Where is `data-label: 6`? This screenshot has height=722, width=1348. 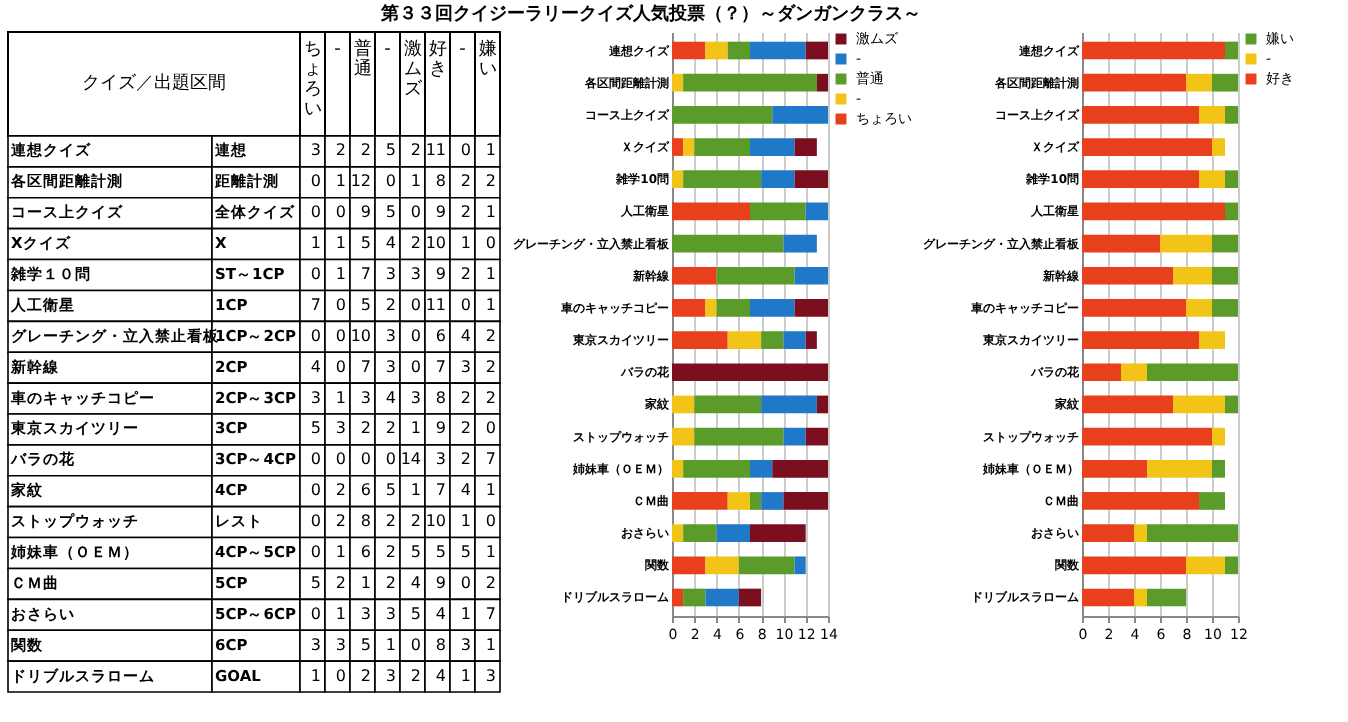 data-label: 6 is located at coordinates (365, 490).